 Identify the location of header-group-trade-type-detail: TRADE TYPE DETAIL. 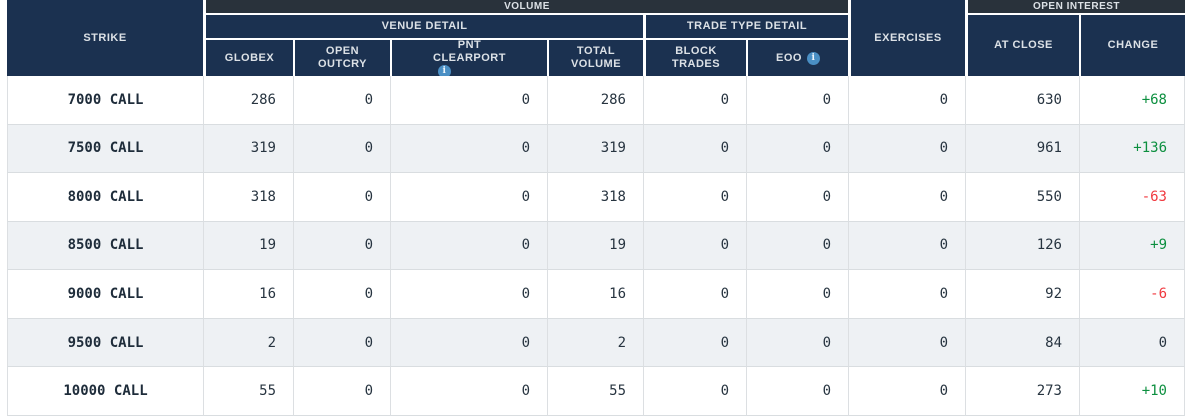
(745, 26).